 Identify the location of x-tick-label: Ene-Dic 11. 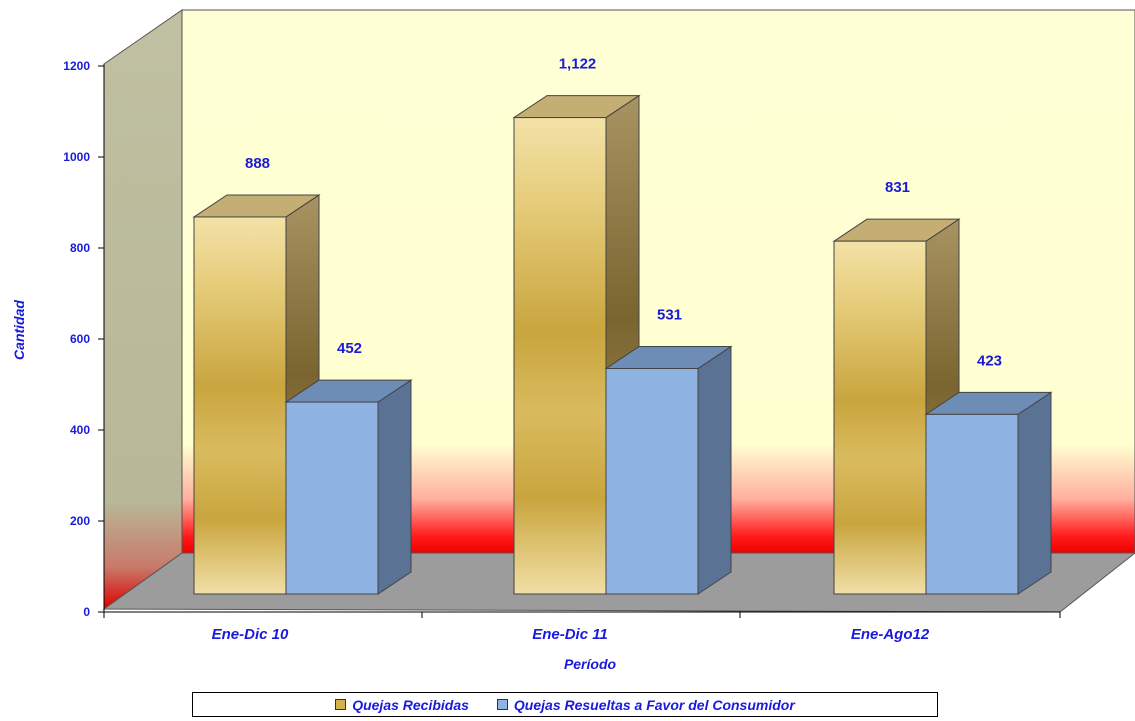
(570, 634).